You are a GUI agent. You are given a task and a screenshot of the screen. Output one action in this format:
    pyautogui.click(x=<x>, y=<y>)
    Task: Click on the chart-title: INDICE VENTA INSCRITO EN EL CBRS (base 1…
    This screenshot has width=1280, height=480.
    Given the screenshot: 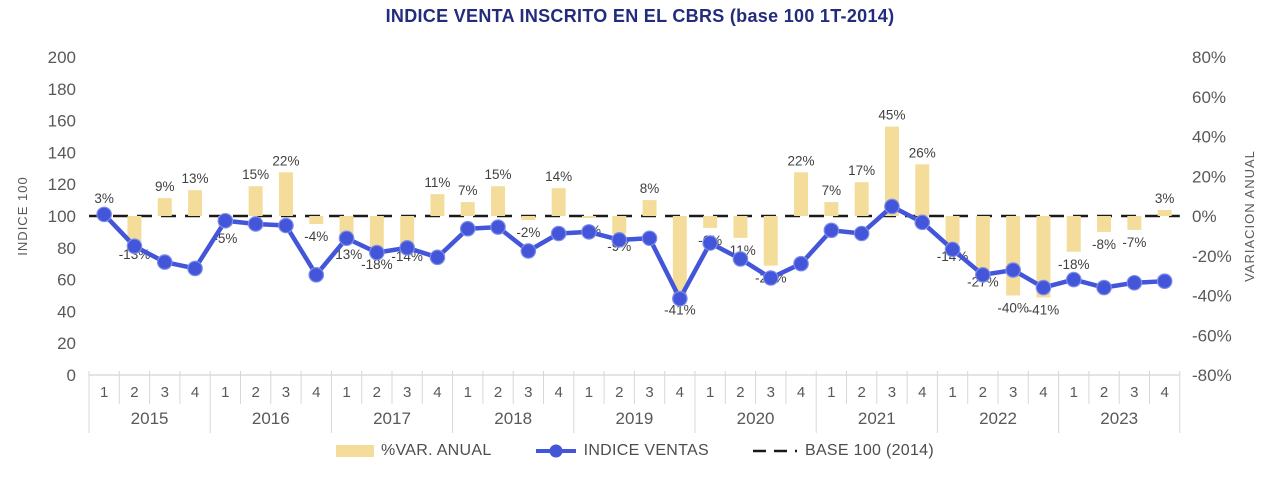 What is the action you would take?
    pyautogui.click(x=640, y=16)
    